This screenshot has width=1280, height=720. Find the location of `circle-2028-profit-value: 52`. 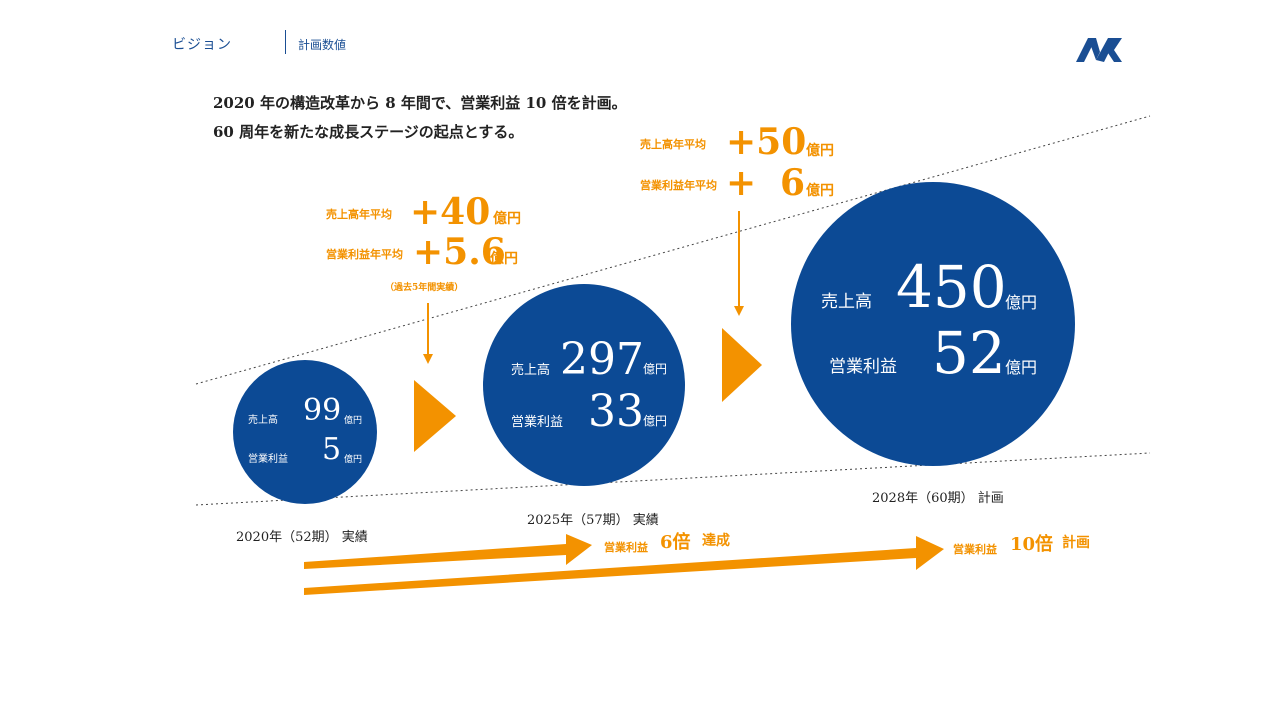

circle-2028-profit-value: 52 is located at coordinates (969, 353).